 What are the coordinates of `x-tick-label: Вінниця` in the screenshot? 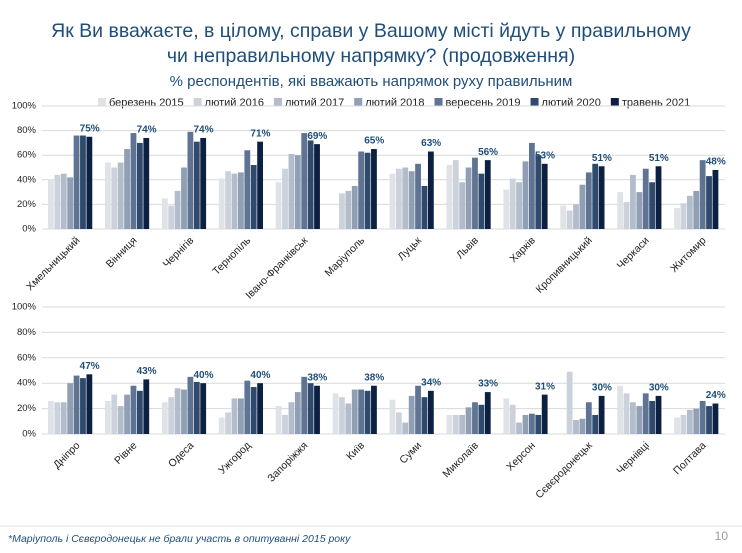 It's located at (122, 253).